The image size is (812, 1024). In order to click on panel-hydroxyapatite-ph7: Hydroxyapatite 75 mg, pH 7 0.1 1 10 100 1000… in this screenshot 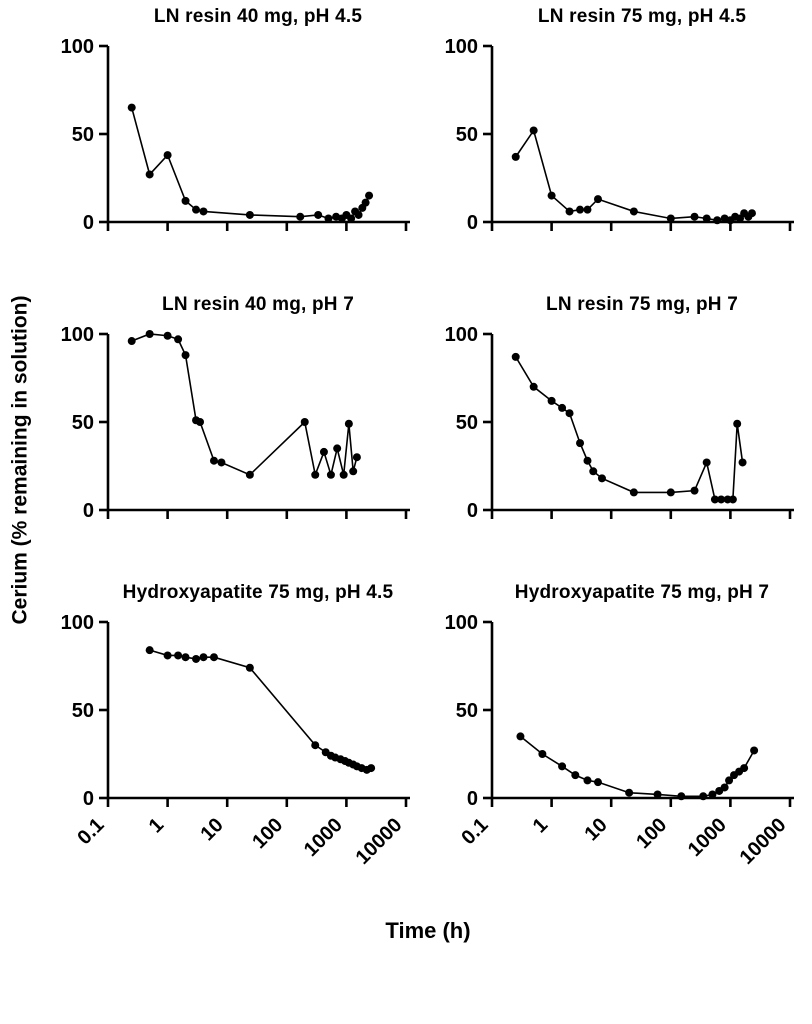, I will do `click(620, 744)`.